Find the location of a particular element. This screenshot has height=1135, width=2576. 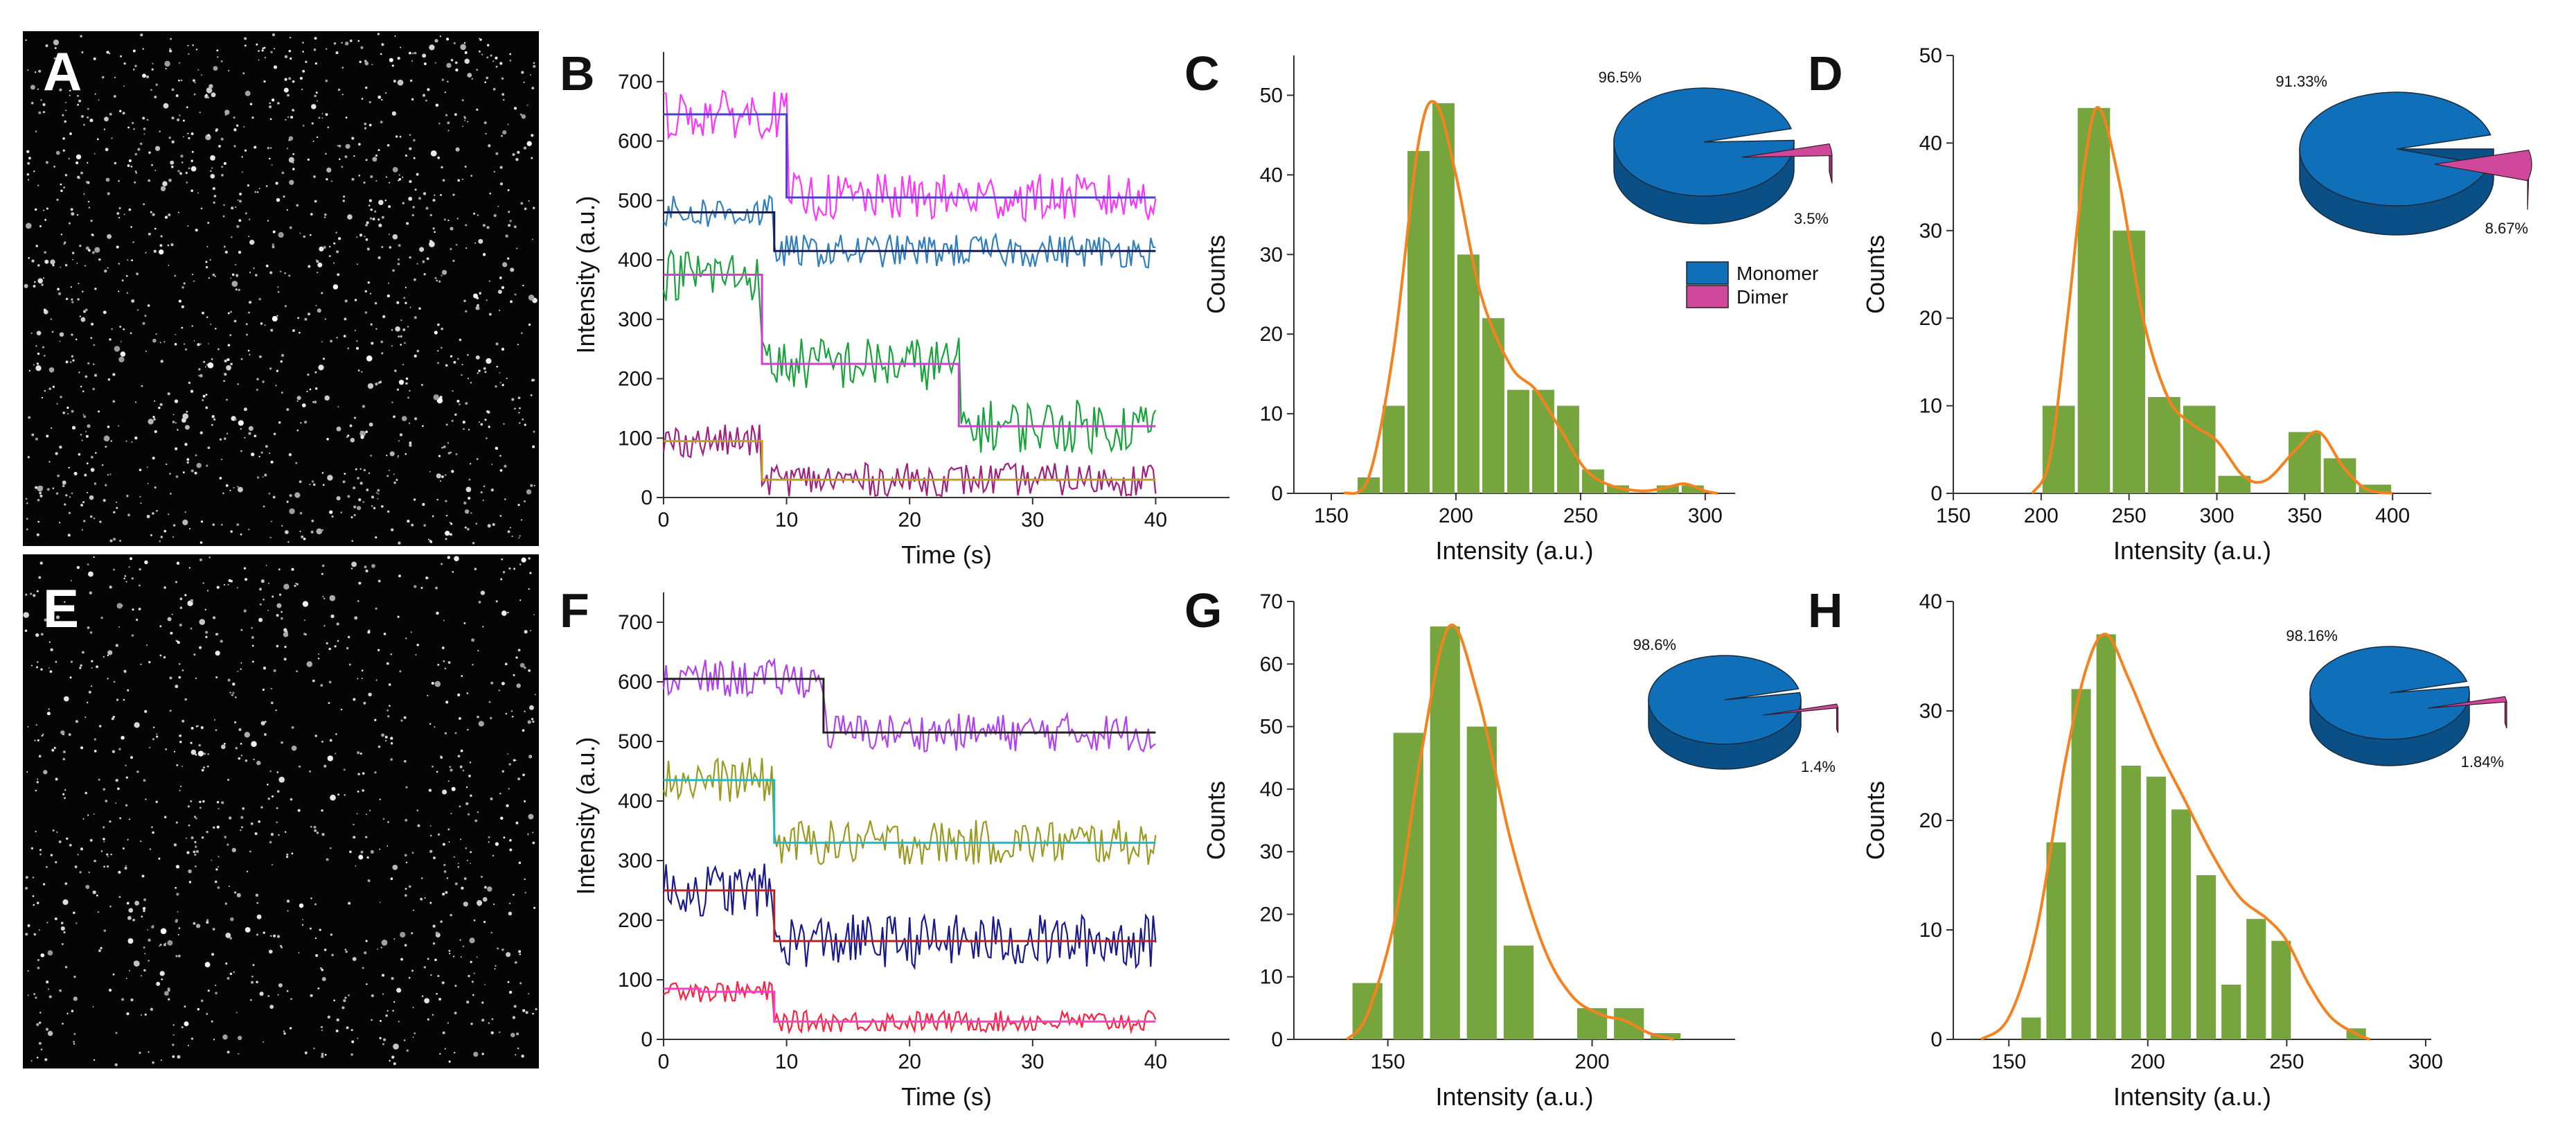

y-tick-label: 10 is located at coordinates (1930, 406).